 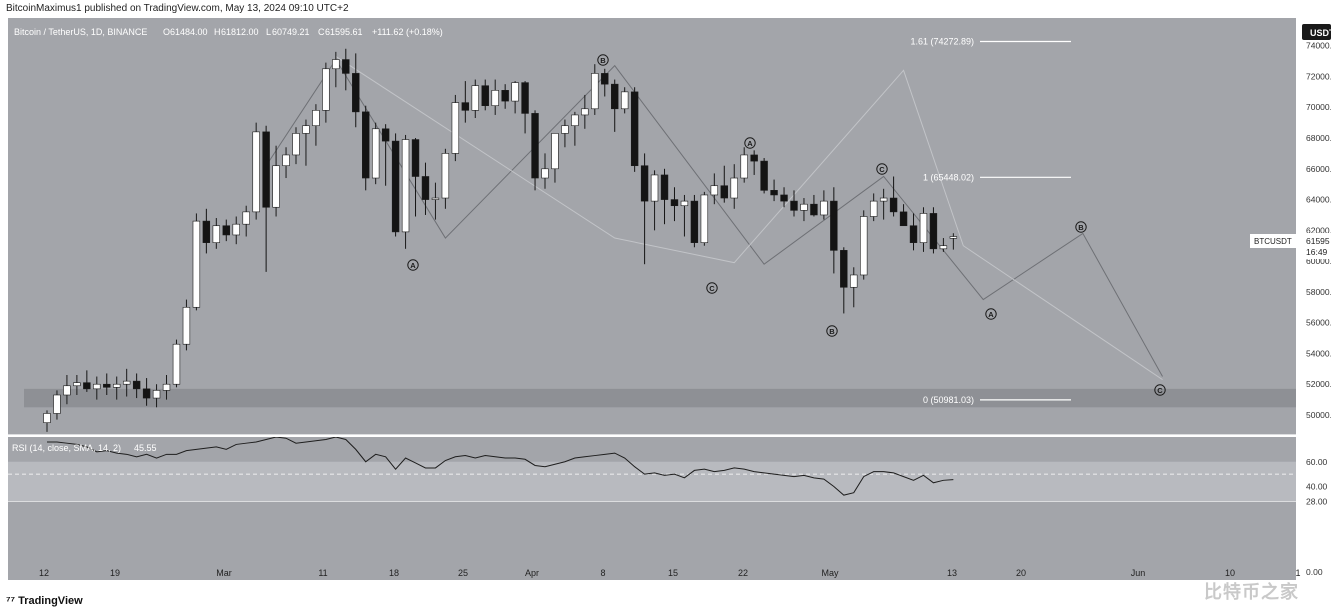 I want to click on tradingview-logo: ⁷⁷ TradingView, so click(x=44, y=601).